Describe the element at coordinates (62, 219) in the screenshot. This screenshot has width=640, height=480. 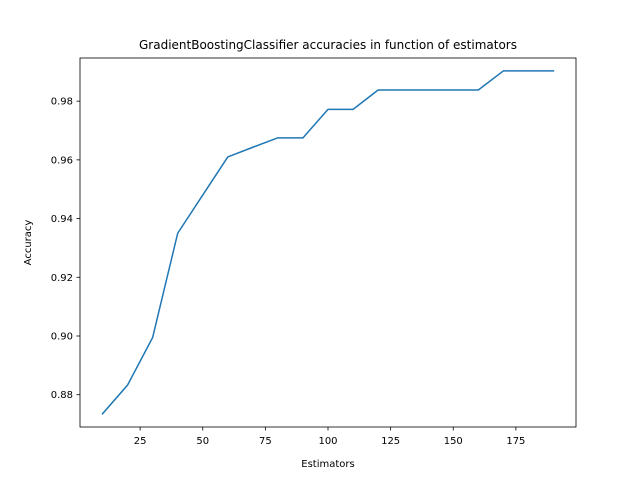
I see `y-tick-label: 0.94` at that location.